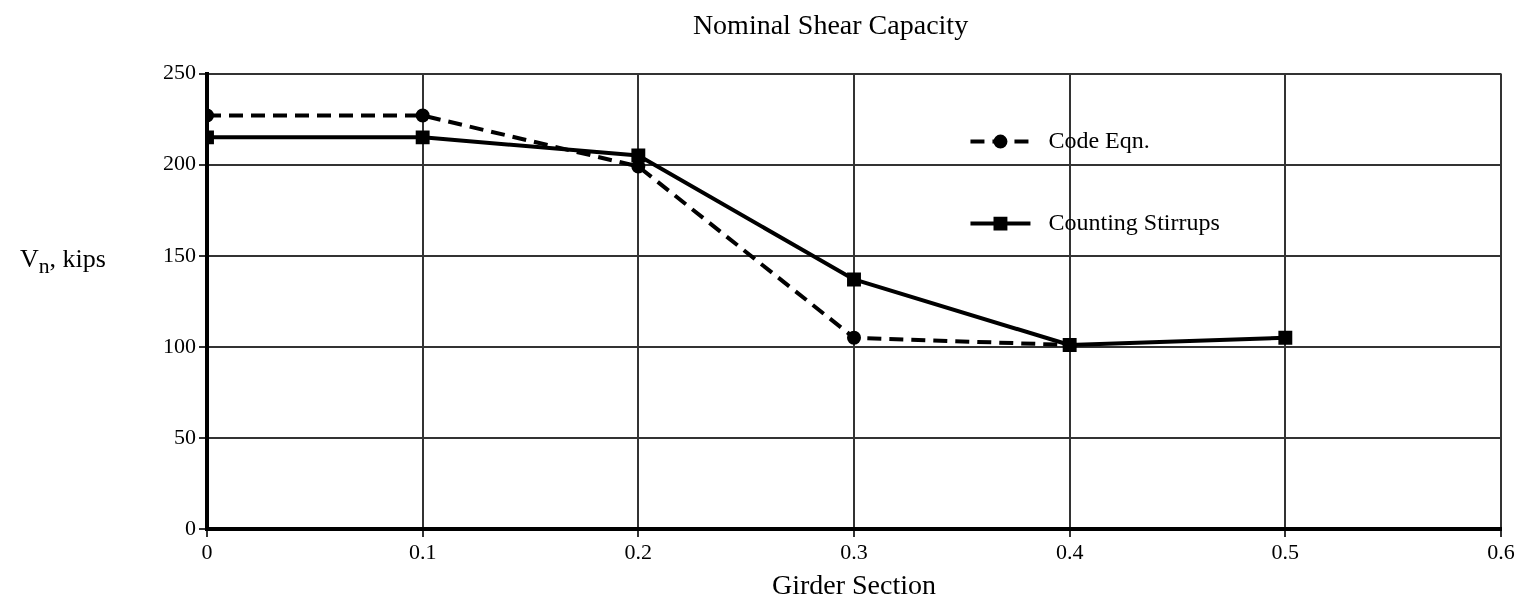  What do you see at coordinates (179, 163) in the screenshot?
I see `y-tick-label: 200` at bounding box center [179, 163].